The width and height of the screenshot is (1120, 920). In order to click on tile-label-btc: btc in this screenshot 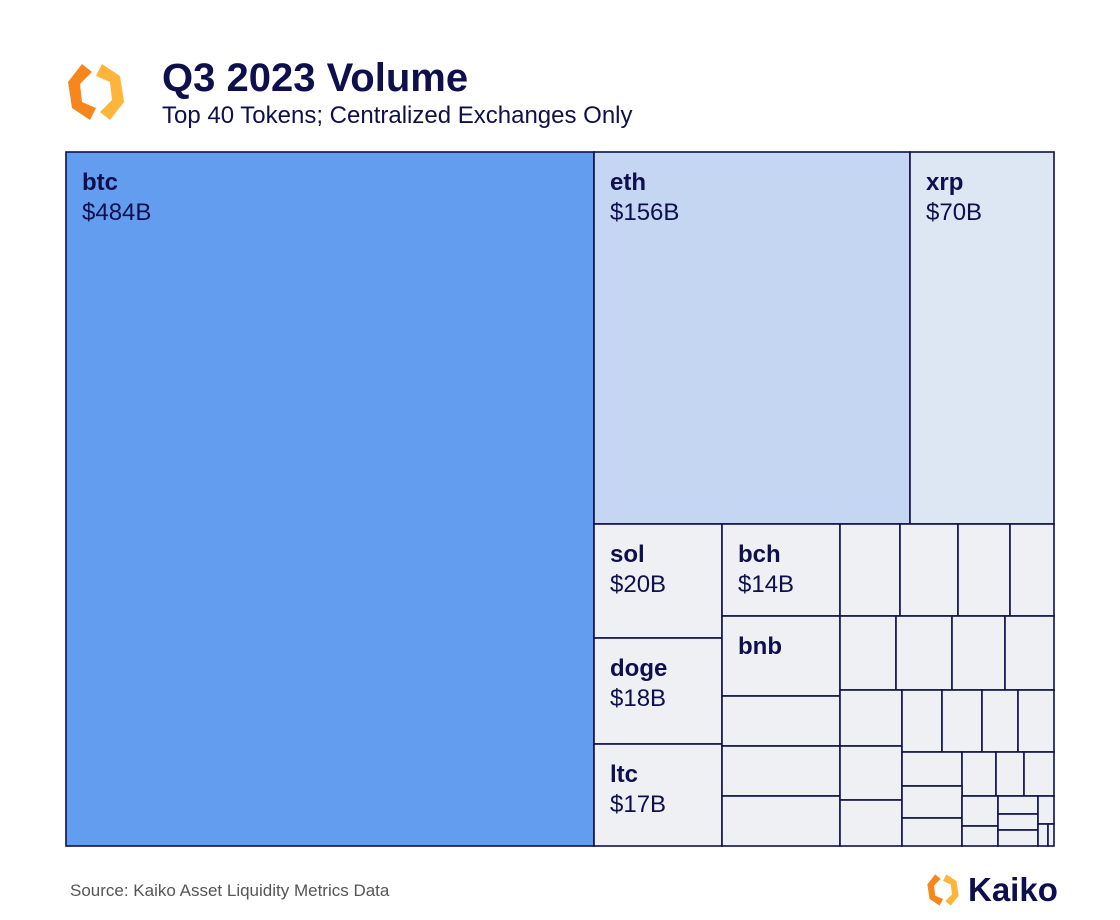, I will do `click(100, 182)`.